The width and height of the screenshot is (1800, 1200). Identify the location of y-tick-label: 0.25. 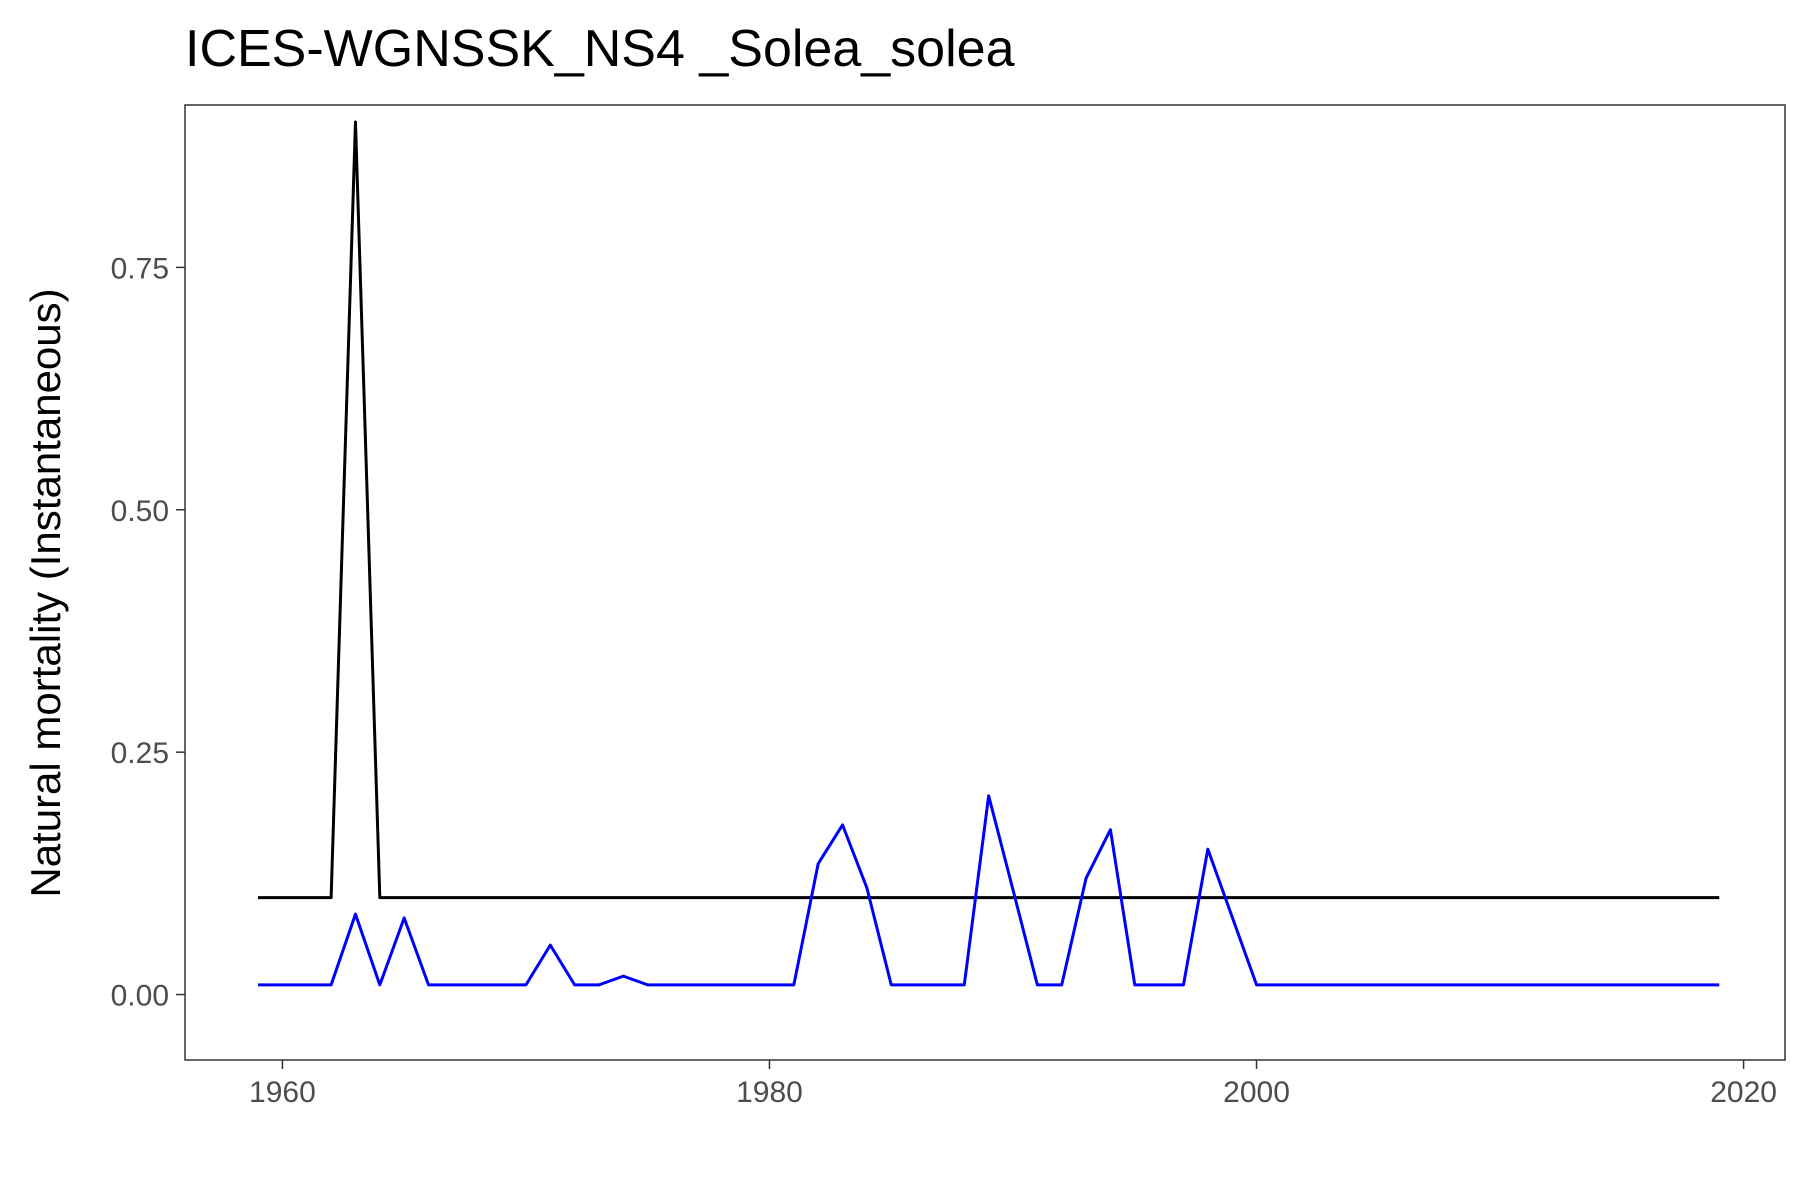
(140, 753).